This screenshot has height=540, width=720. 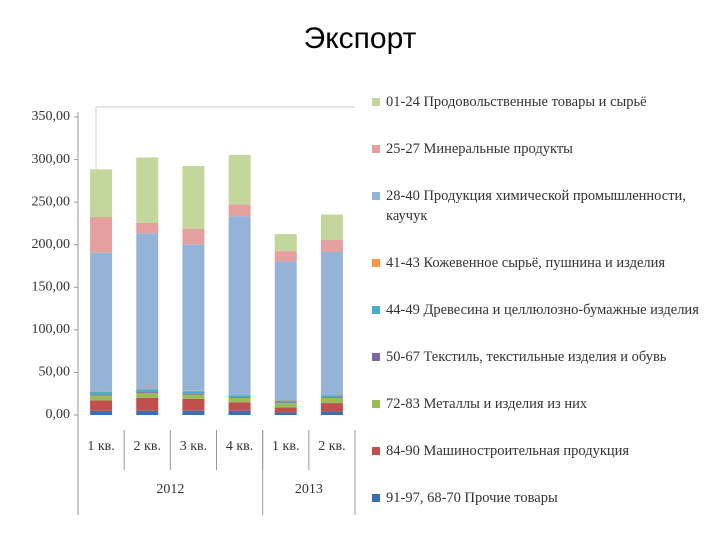 I want to click on chart-title: Экспорт, so click(x=360, y=38).